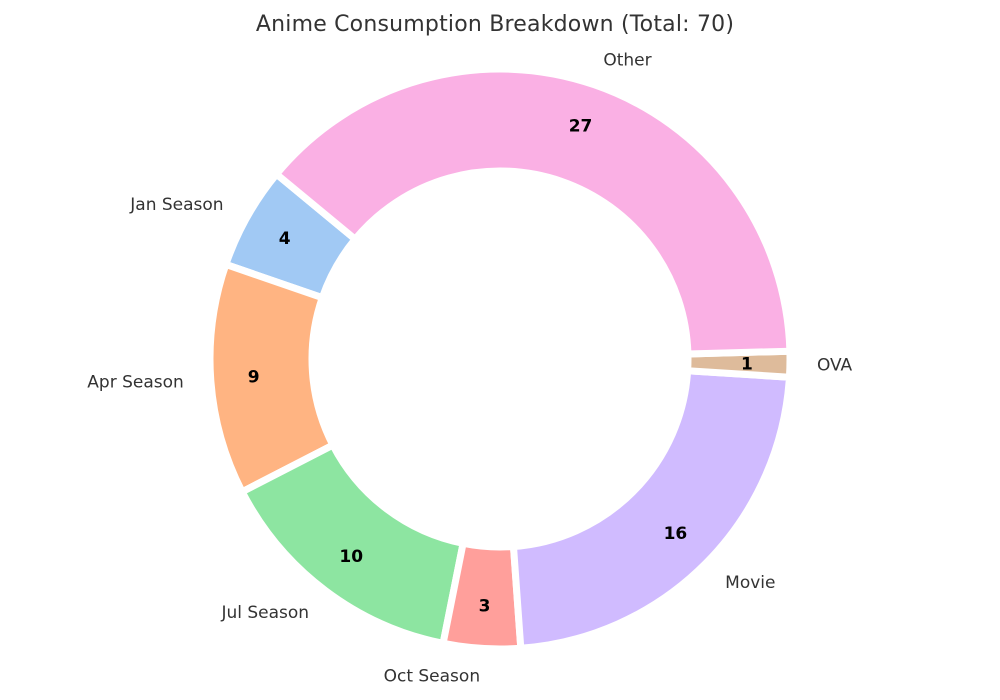  Describe the element at coordinates (176, 205) in the screenshot. I see `category-label-jan-season: Jan Season` at that location.